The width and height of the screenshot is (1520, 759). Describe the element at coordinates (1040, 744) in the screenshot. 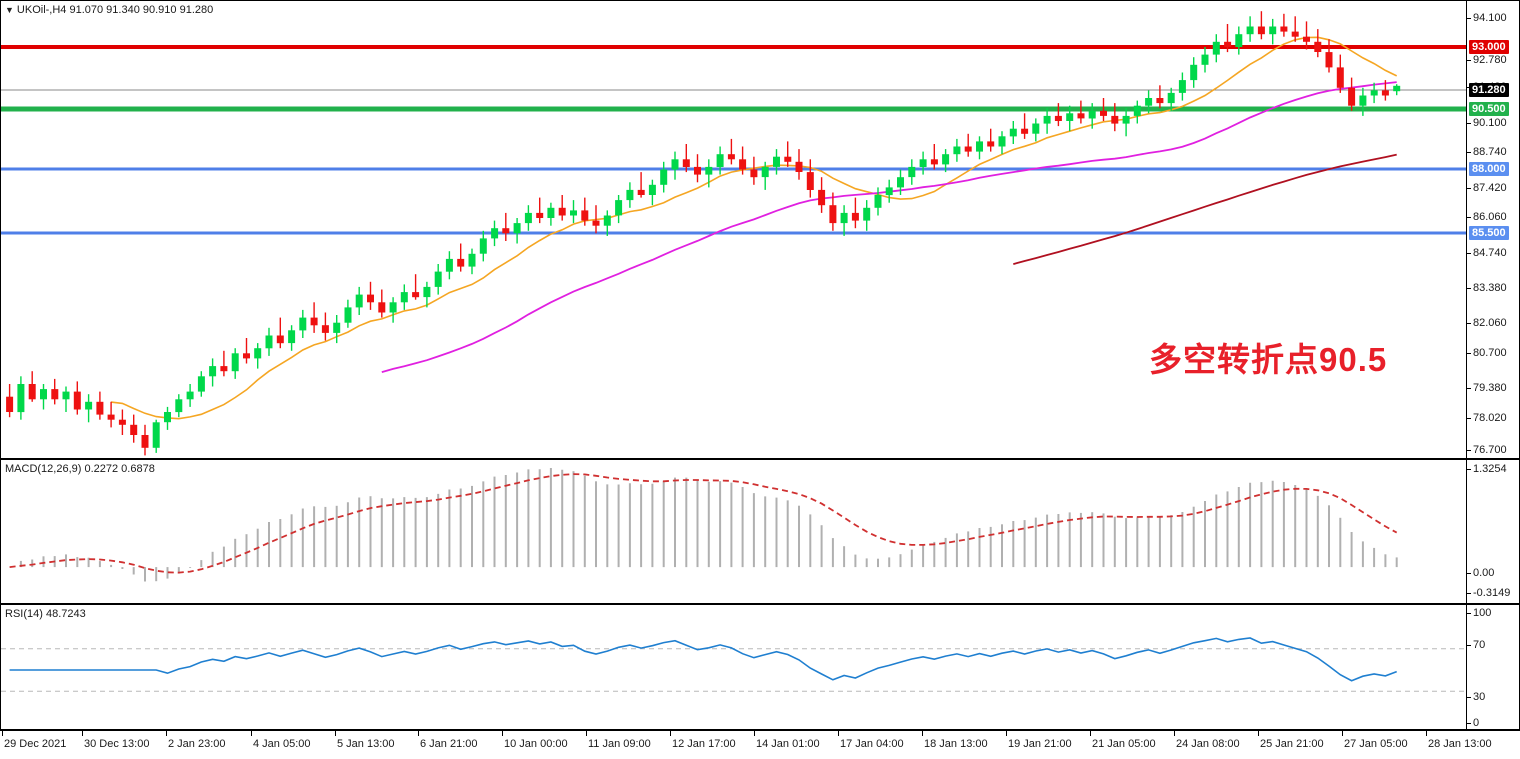

I see `time-axis-label: 19 Jan 21:00` at that location.